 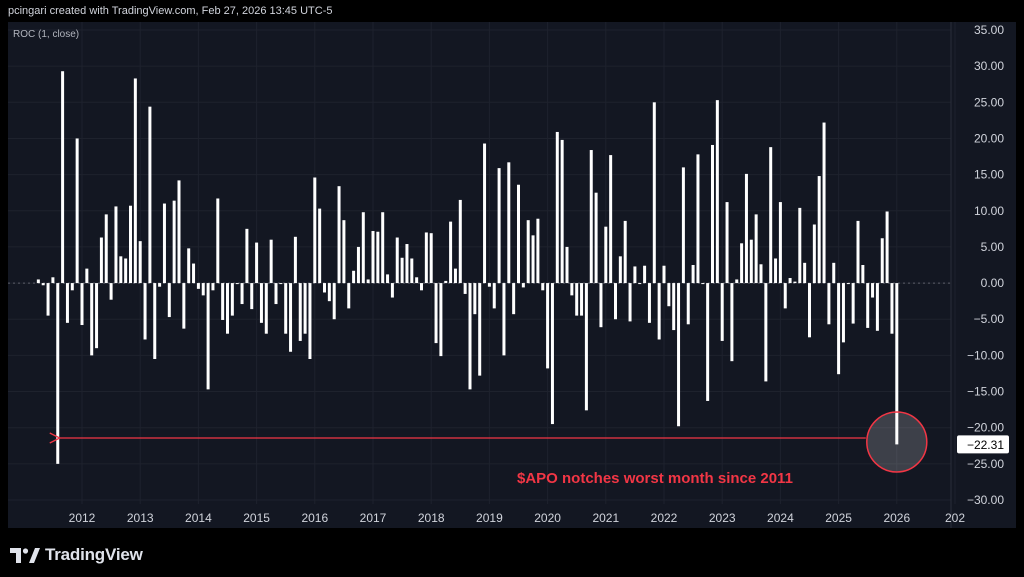 I want to click on footer-bar: TradingView, so click(x=512, y=553).